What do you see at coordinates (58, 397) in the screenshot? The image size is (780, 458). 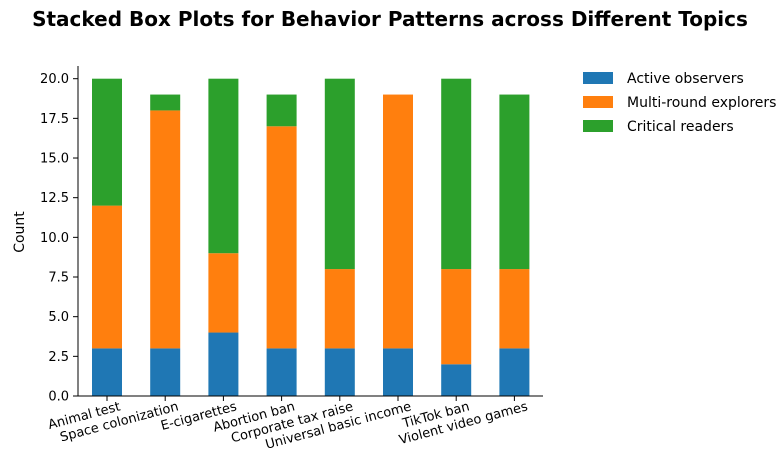 I see `y-tick-label: 0.0` at bounding box center [58, 397].